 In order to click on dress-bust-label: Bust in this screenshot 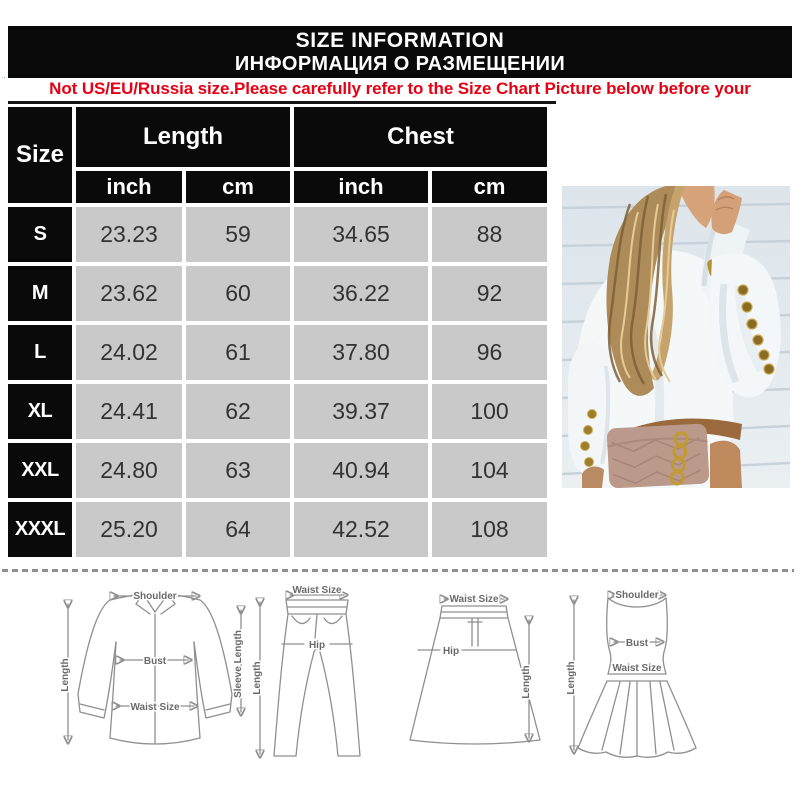, I will do `click(637, 643)`.